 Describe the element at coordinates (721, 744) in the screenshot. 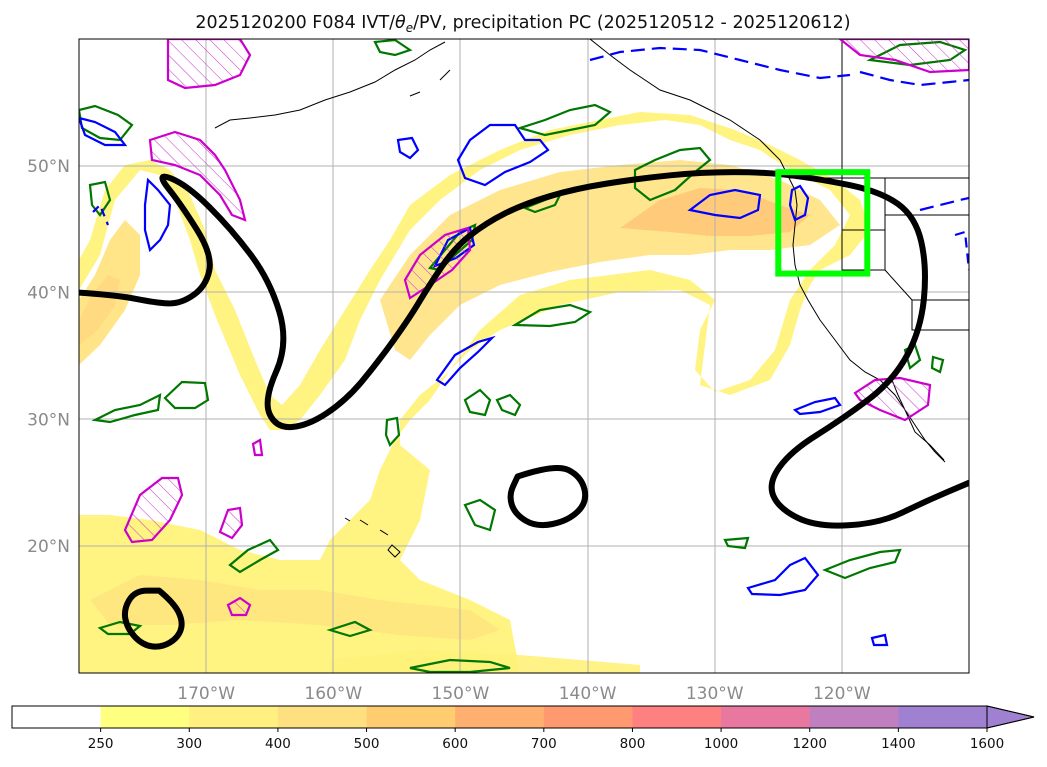

I see `colorbar-tick-label: 1000` at that location.